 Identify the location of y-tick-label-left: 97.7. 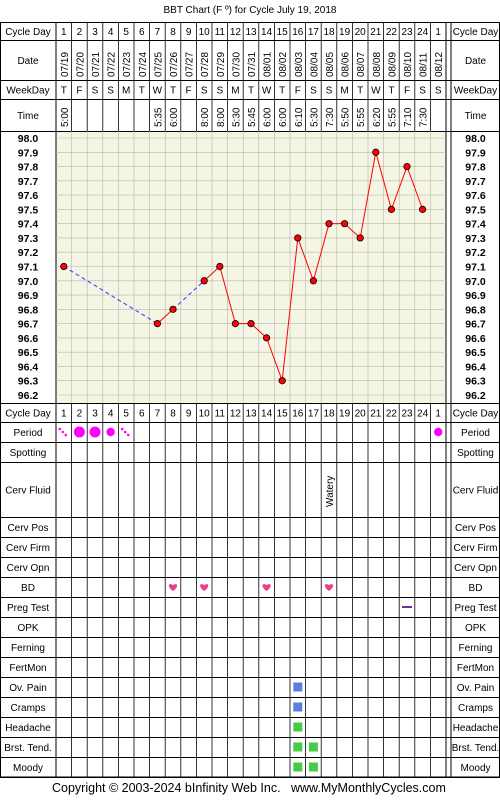
(28, 182).